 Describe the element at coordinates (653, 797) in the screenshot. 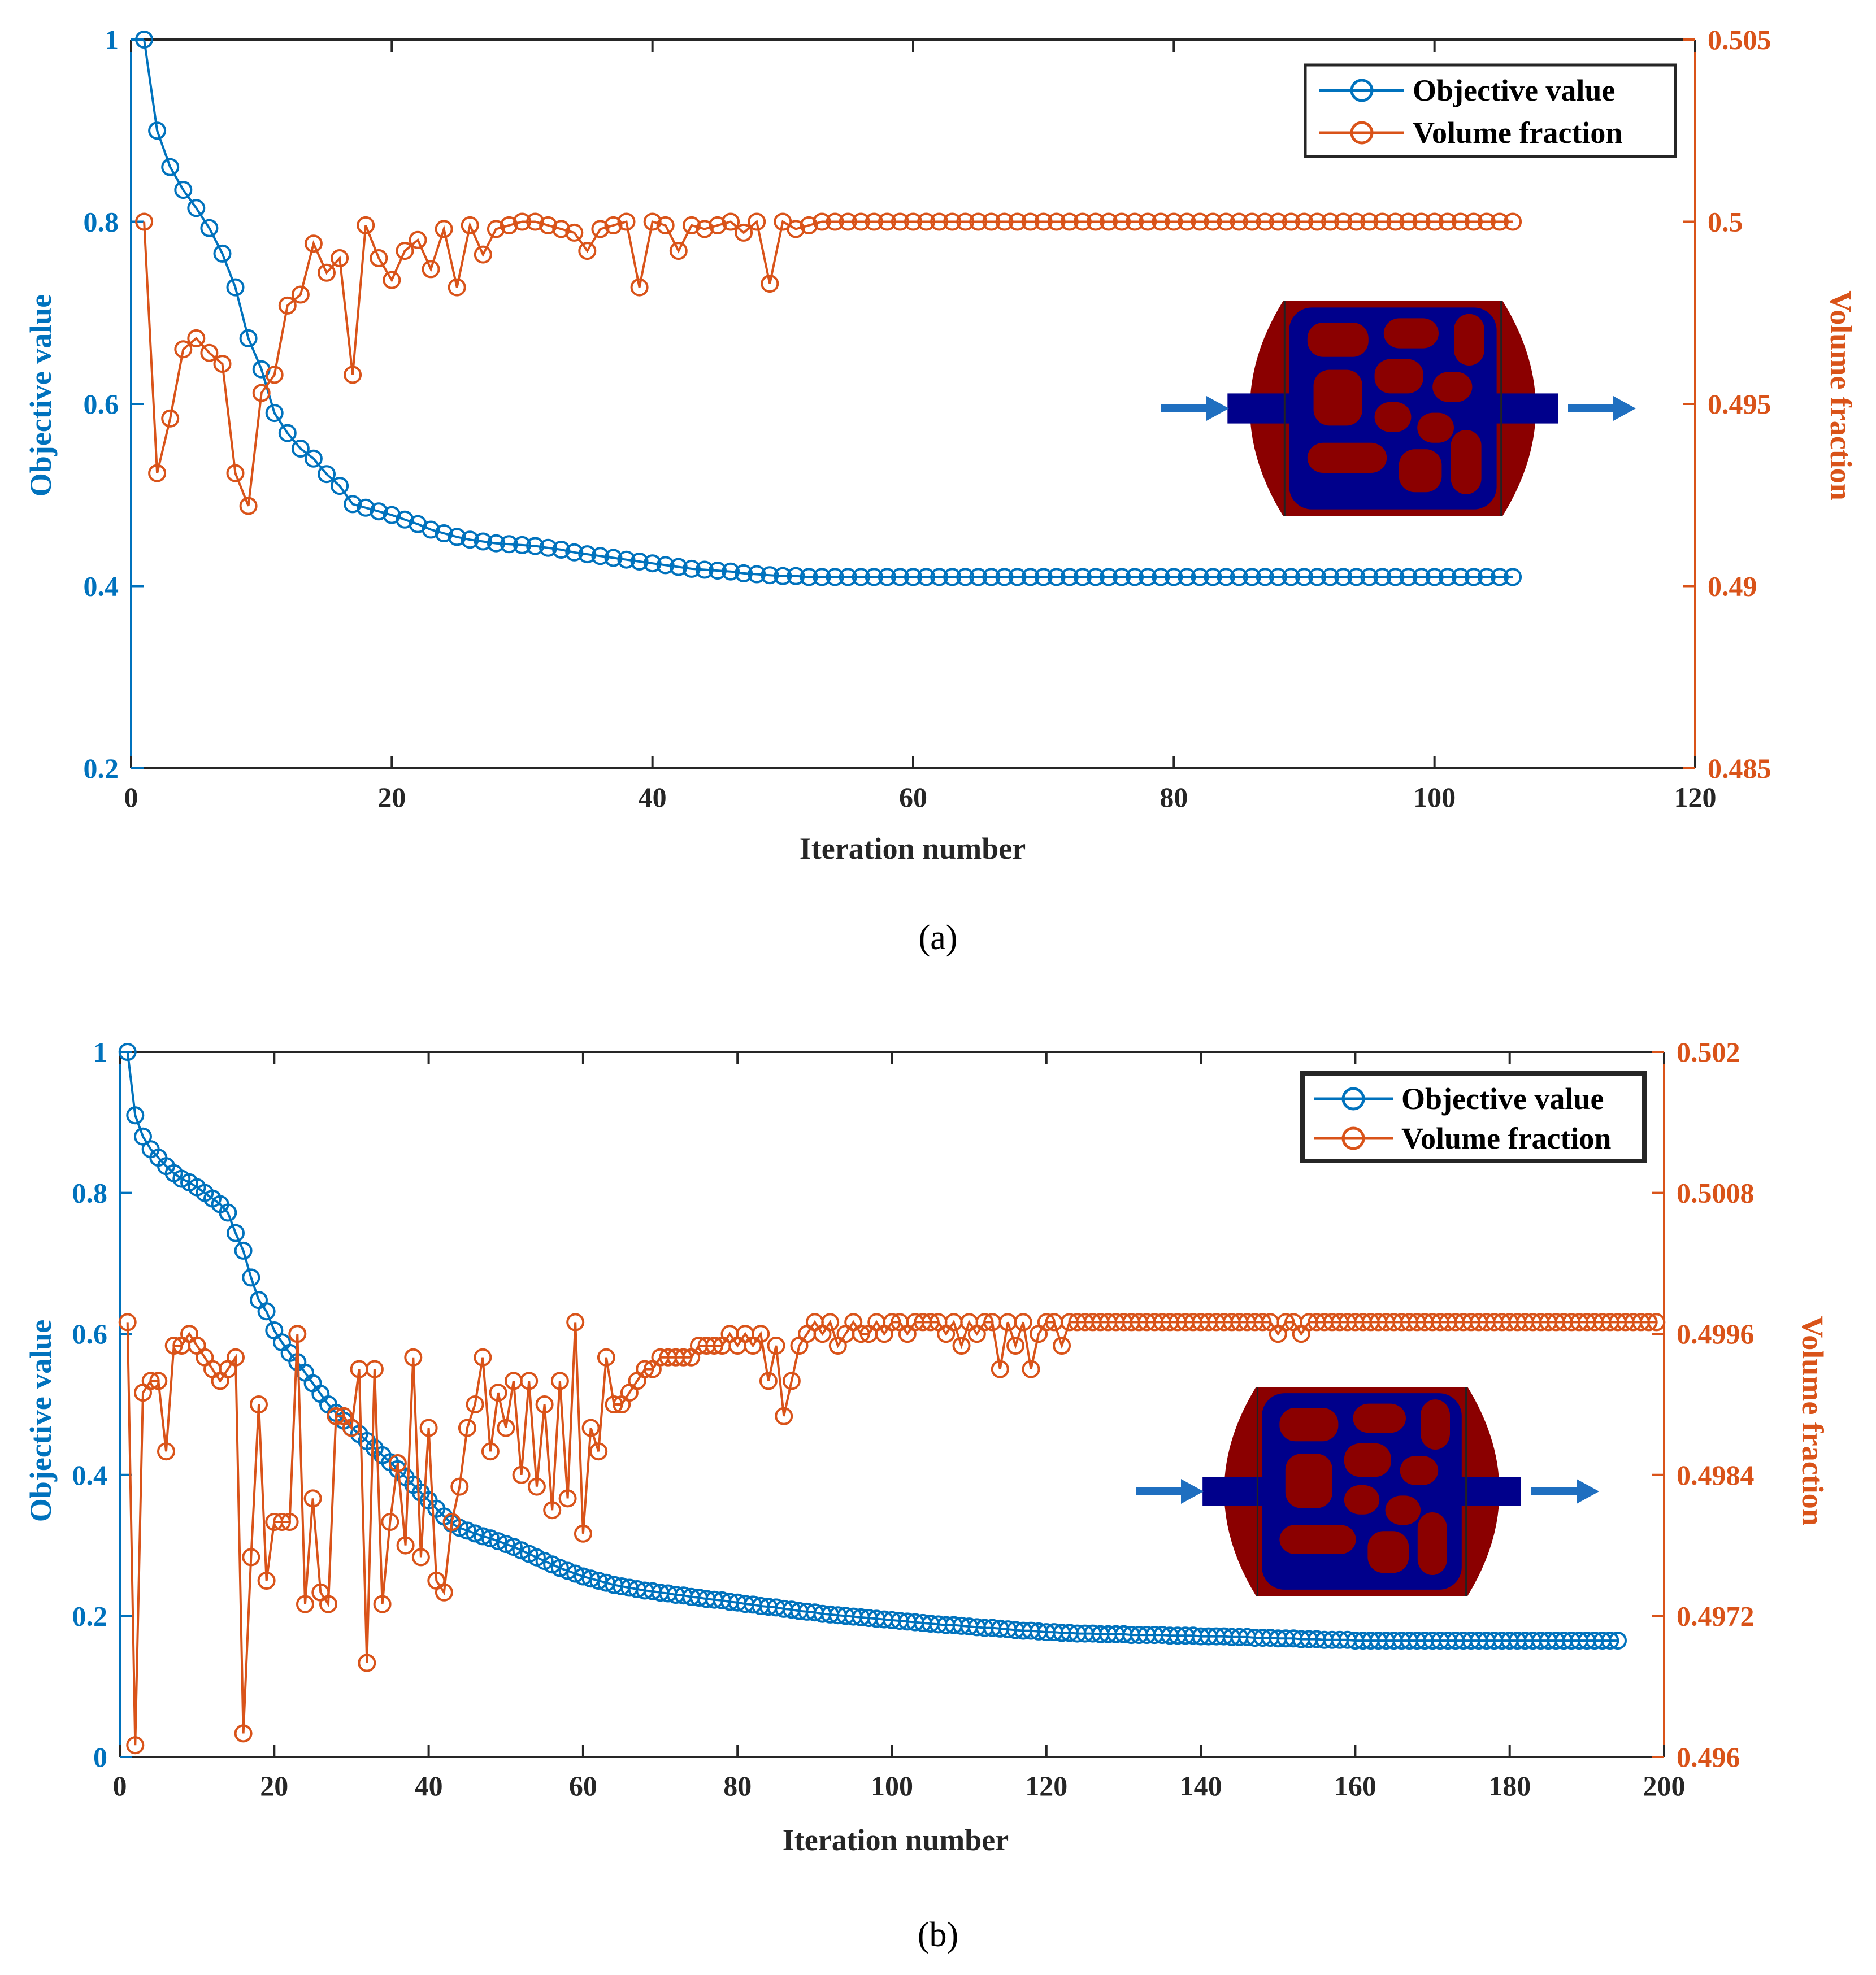

I see `x-tick-label: 40` at that location.